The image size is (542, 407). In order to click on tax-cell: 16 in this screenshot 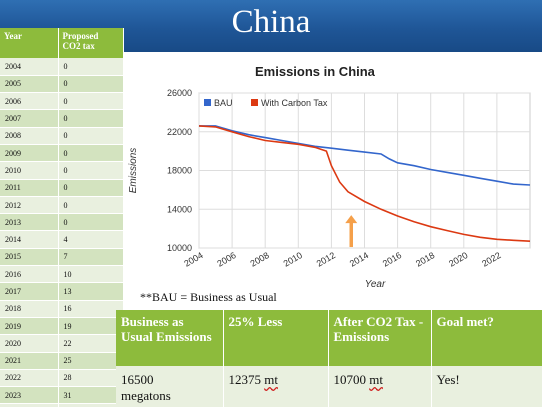, I will do `click(91, 309)`.